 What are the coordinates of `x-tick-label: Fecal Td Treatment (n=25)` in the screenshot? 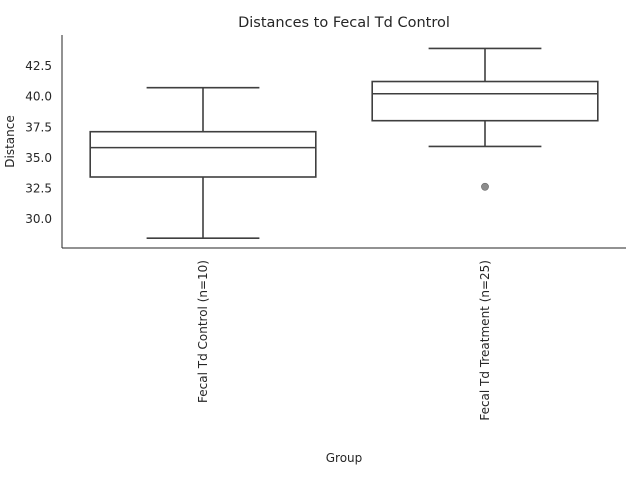 It's located at (485, 340).